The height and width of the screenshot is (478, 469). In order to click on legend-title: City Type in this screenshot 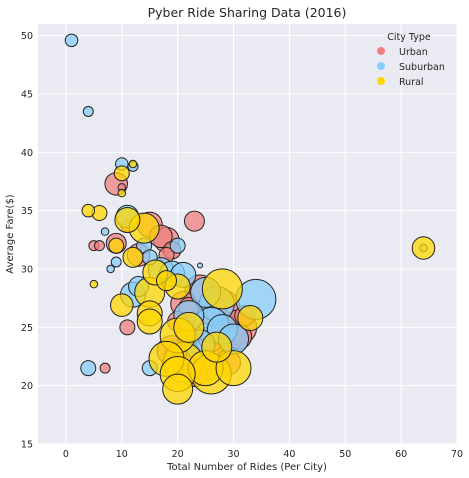, I will do `click(409, 37)`.